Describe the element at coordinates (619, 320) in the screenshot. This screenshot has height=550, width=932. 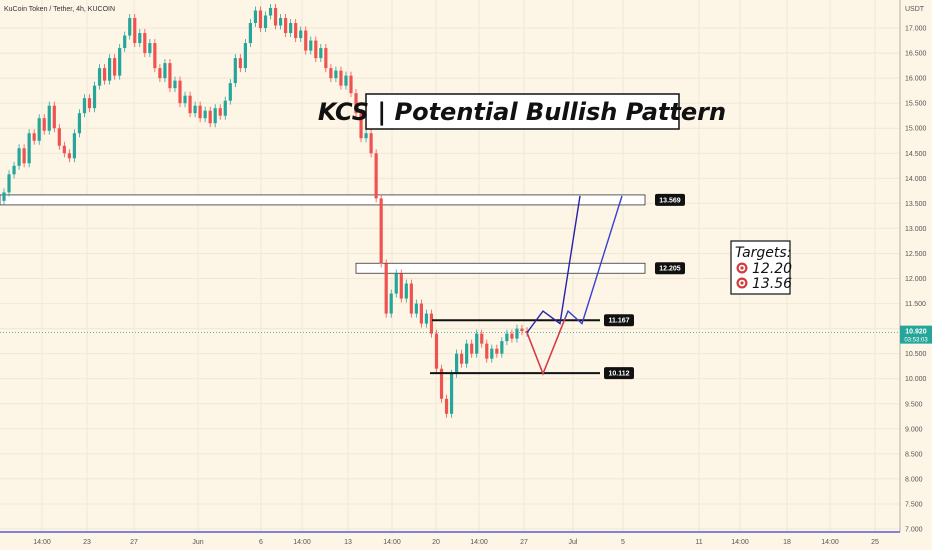
I see `level-price-tag: 11.167` at that location.